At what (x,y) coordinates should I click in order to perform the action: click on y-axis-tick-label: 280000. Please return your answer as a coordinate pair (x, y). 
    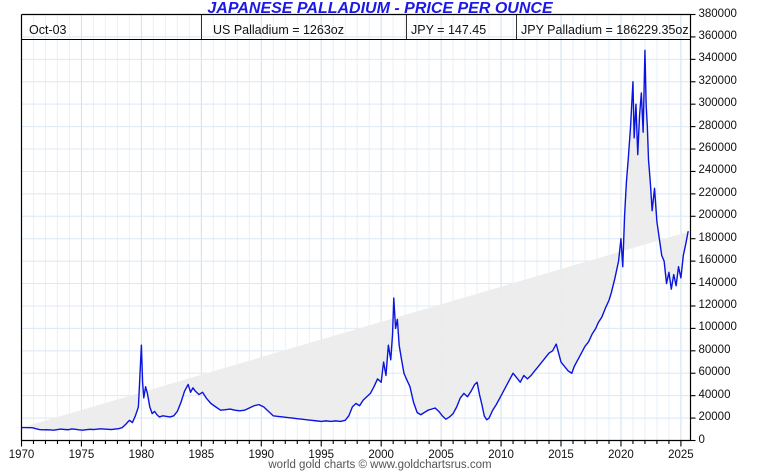
    Looking at the image, I should click on (717, 125).